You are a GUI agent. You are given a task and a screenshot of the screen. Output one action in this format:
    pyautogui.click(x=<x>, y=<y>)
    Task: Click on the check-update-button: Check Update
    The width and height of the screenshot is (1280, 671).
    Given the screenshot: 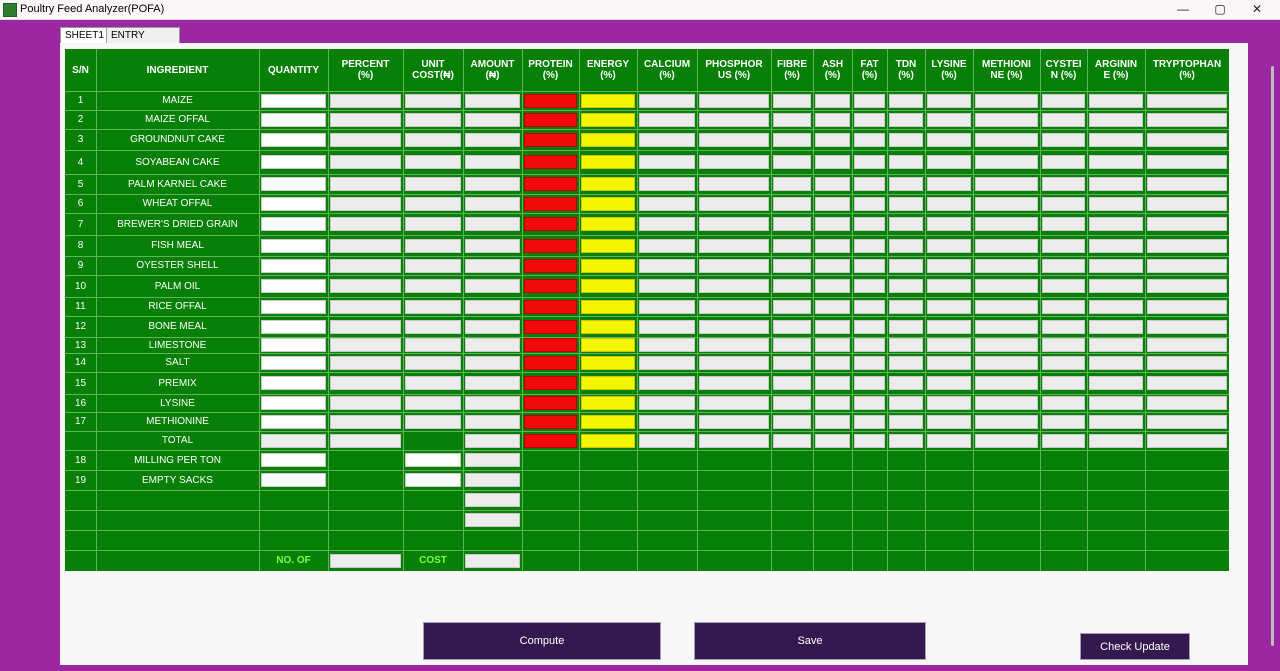 What is the action you would take?
    pyautogui.click(x=1135, y=646)
    